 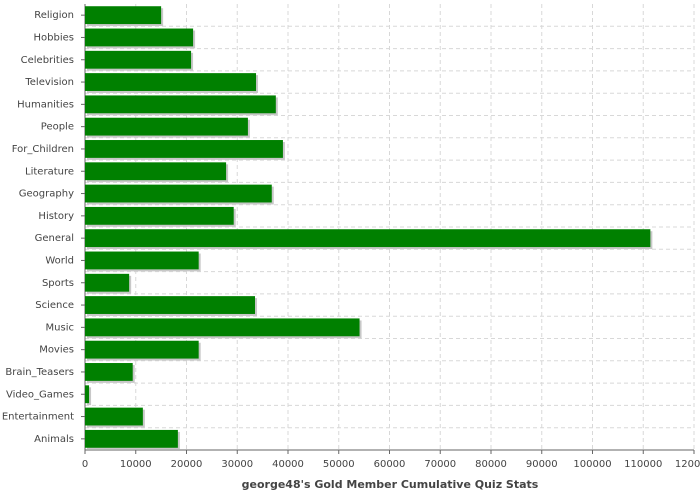 What do you see at coordinates (491, 464) in the screenshot?
I see `x-tick-label: 80000` at bounding box center [491, 464].